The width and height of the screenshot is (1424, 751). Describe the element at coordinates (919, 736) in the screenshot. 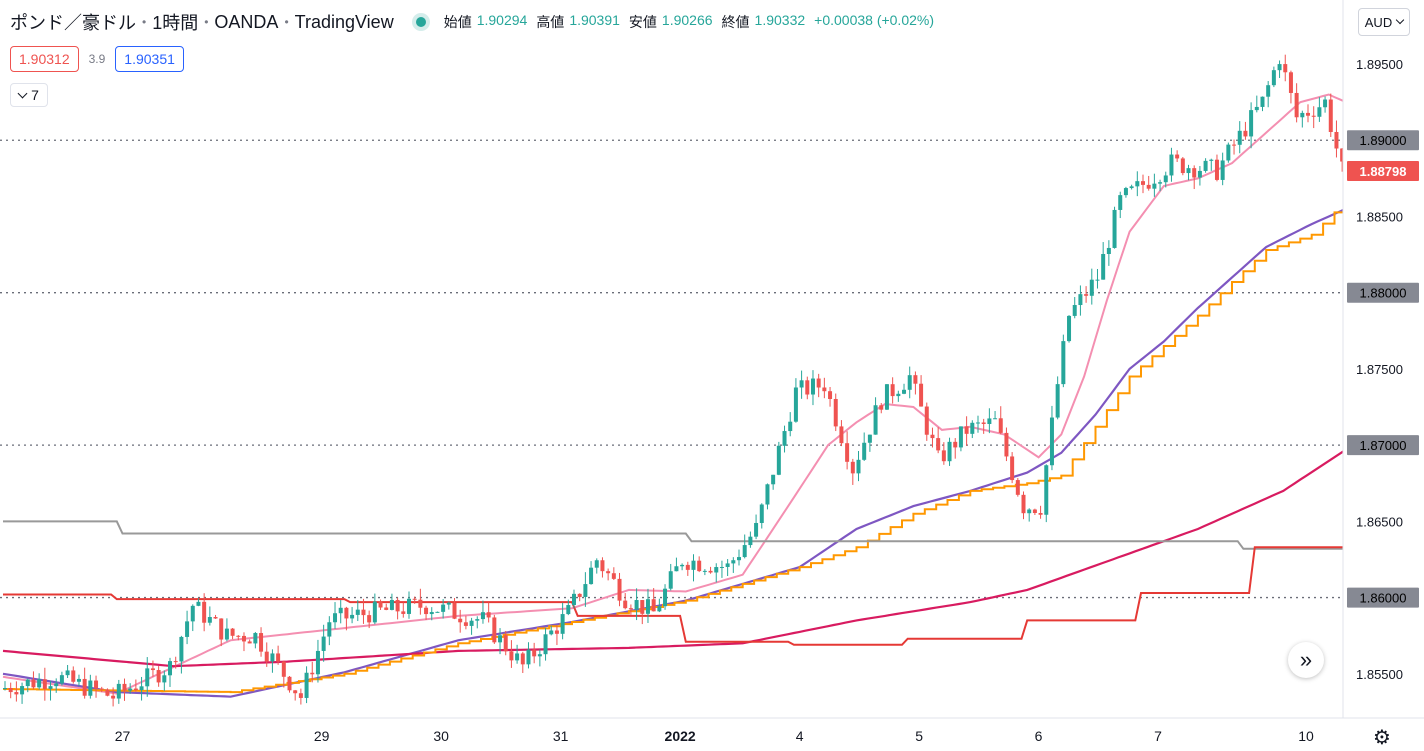

I see `time-tick-label: 5` at that location.